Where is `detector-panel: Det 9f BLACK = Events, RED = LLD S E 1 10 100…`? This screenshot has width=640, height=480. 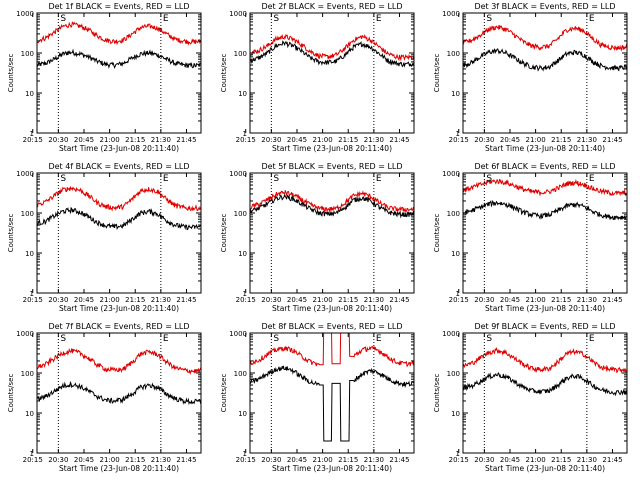 detector-panel: Det 9f BLACK = Events, RED = LLD S E 1 10 100… is located at coordinates (530, 397).